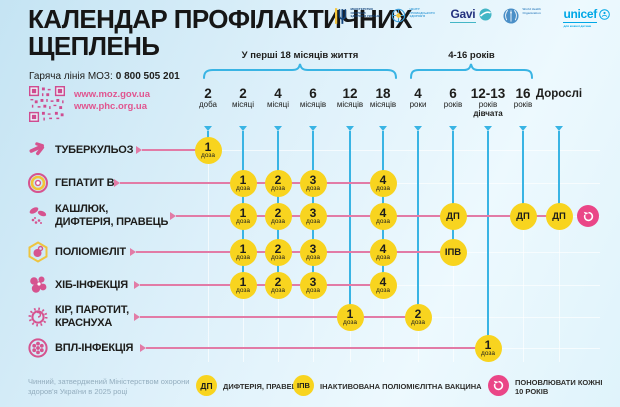 This screenshot has height=407, width=620. I want to click on grid-line-horizontal, so click(399, 150).